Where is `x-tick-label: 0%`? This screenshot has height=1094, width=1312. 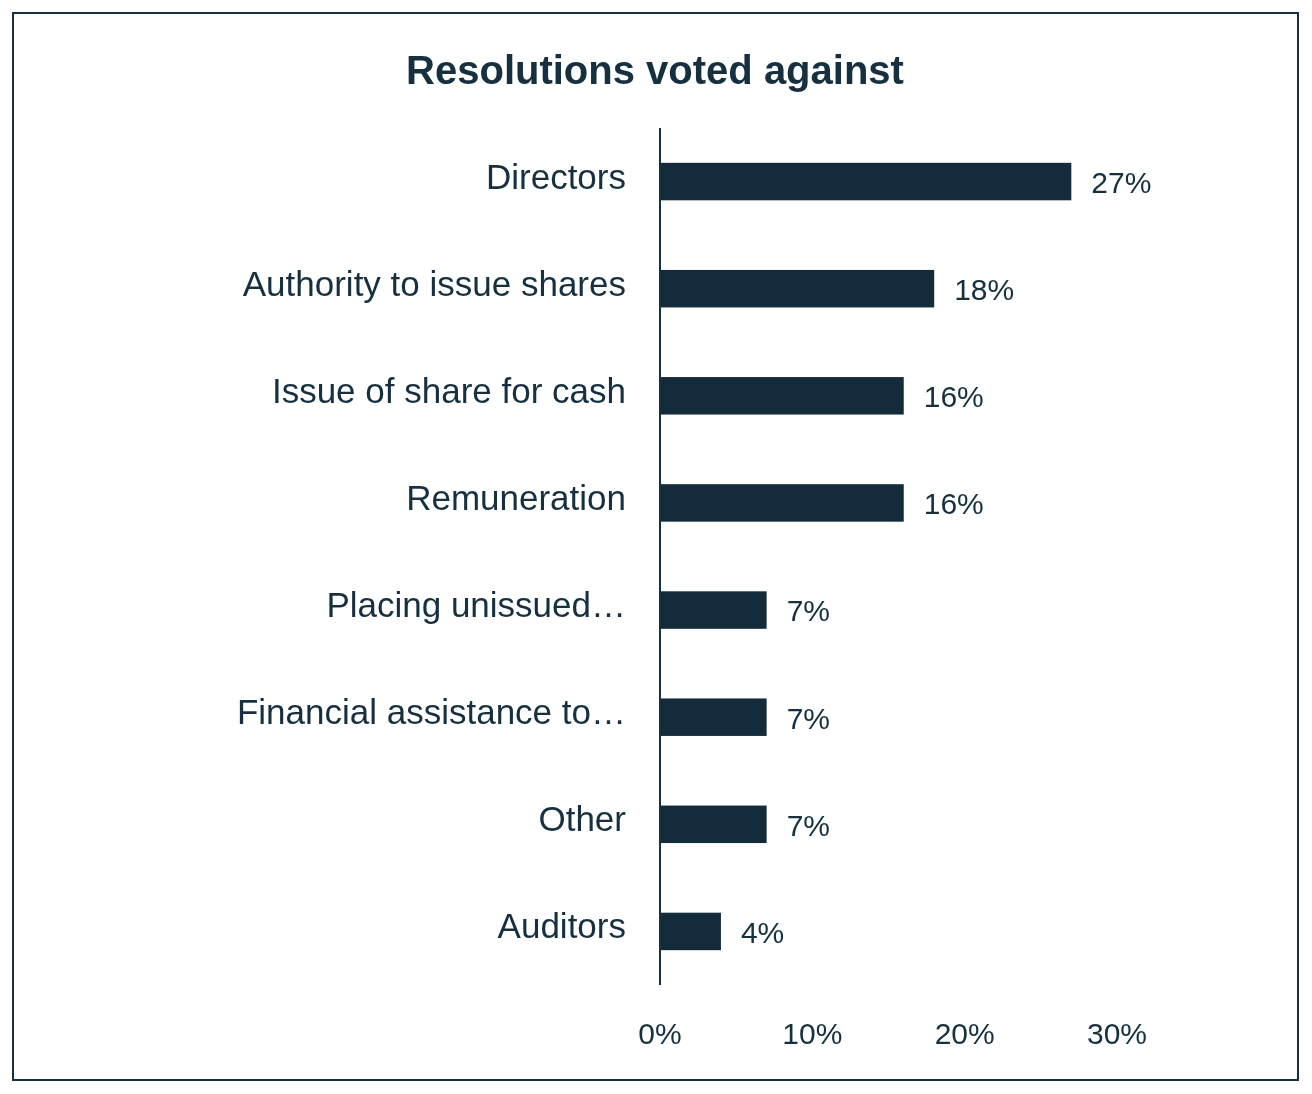 x-tick-label: 0% is located at coordinates (660, 1033).